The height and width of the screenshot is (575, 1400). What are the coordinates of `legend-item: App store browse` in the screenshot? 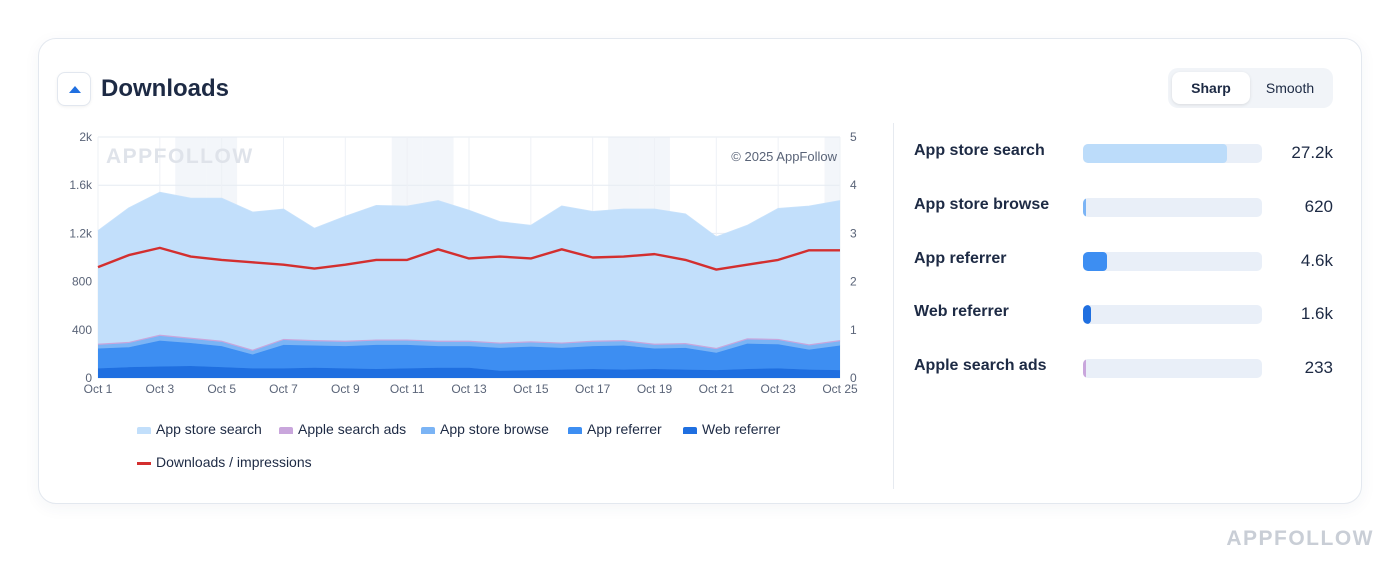 It's located at (485, 429).